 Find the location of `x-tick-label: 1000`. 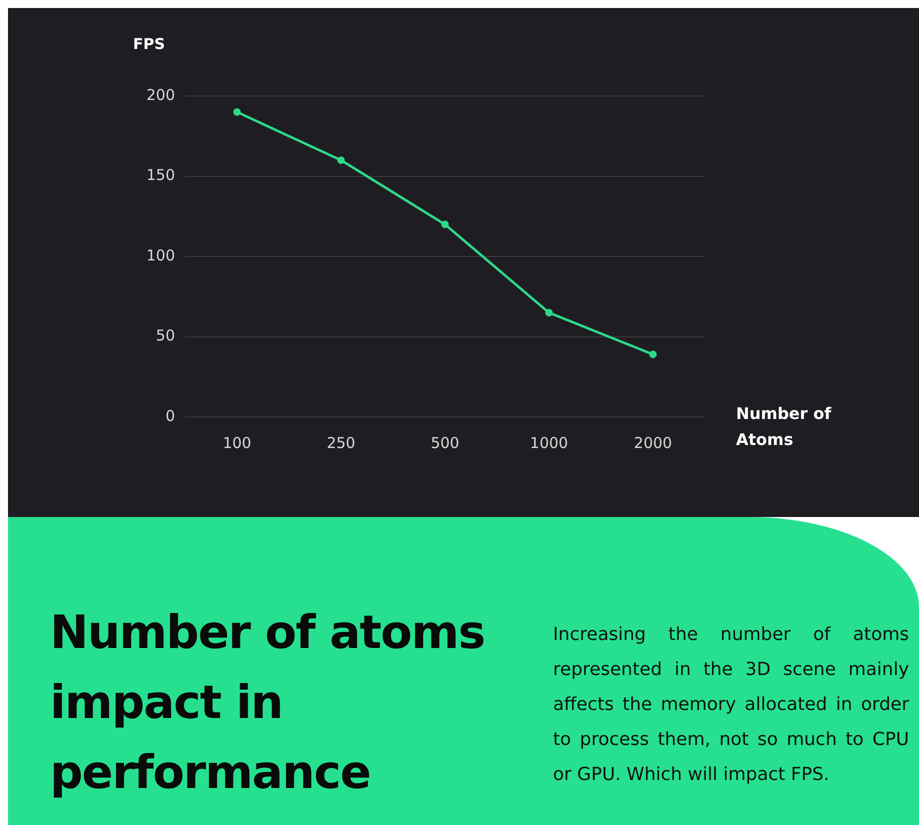

x-tick-label: 1000 is located at coordinates (549, 443).